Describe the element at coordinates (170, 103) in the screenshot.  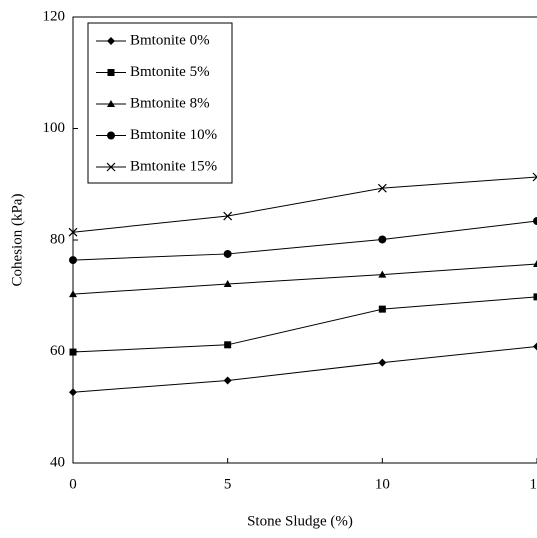
I see `legend-label: Bmtonite 8%` at that location.